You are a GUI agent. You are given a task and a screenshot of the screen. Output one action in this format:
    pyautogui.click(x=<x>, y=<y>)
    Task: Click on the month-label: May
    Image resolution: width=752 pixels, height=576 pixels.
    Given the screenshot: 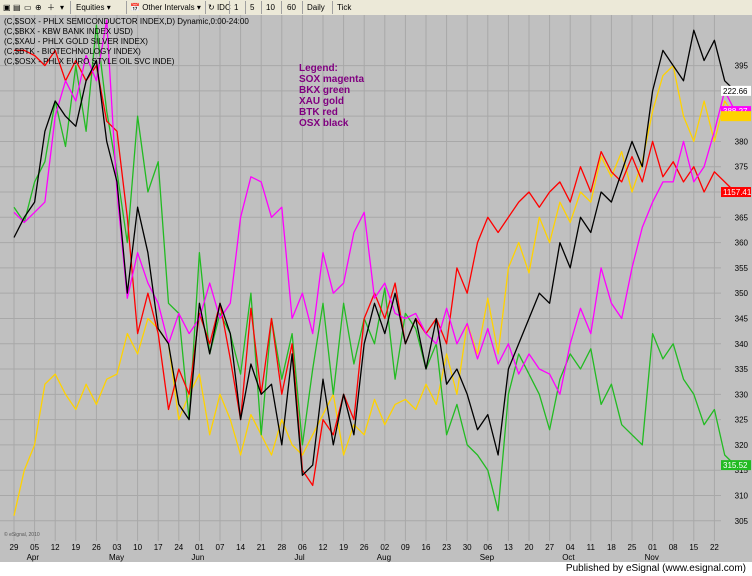 What is the action you would take?
    pyautogui.click(x=116, y=557)
    